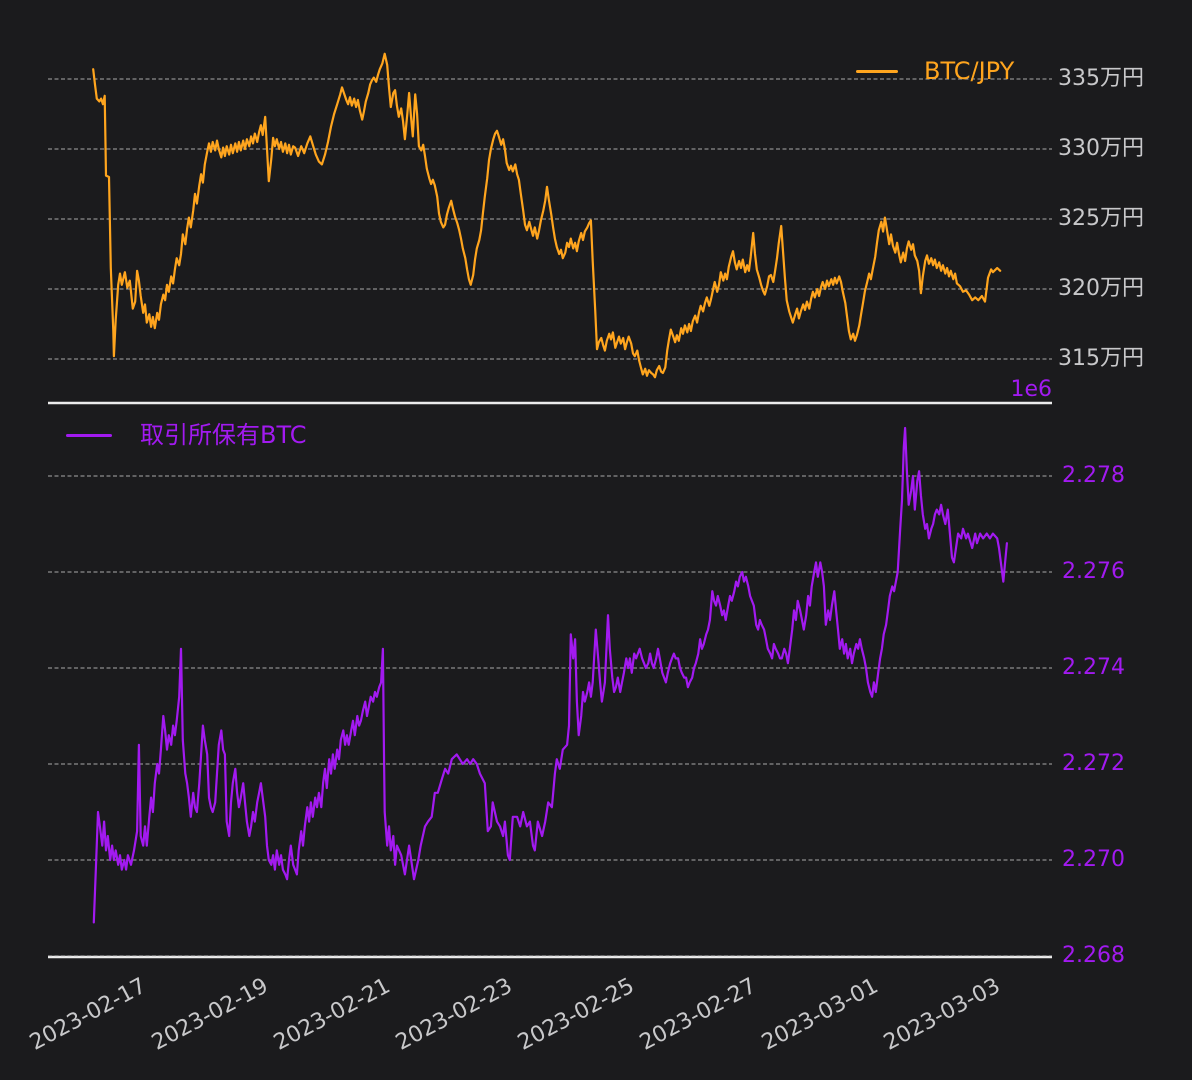  Describe the element at coordinates (1093, 475) in the screenshot. I see `bottom-ytick-2278: 2.278` at that location.